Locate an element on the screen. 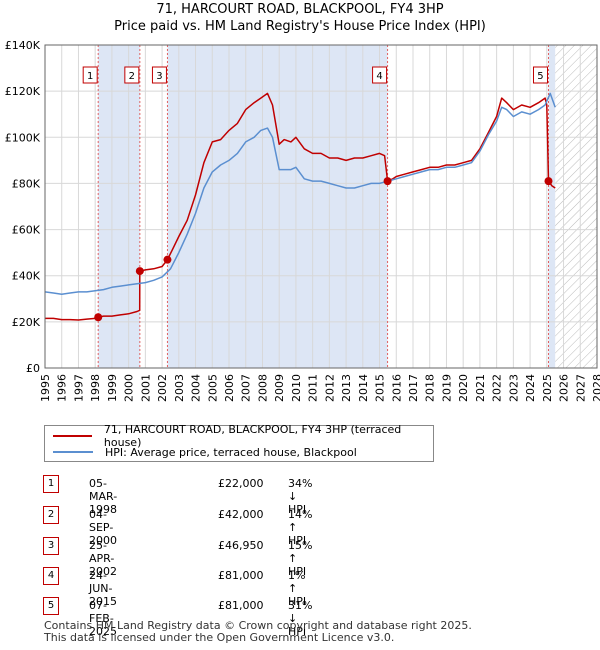 Image resolution: width=600 pixels, height=650 pixels. x-tick-label: 2005 is located at coordinates (212, 388).